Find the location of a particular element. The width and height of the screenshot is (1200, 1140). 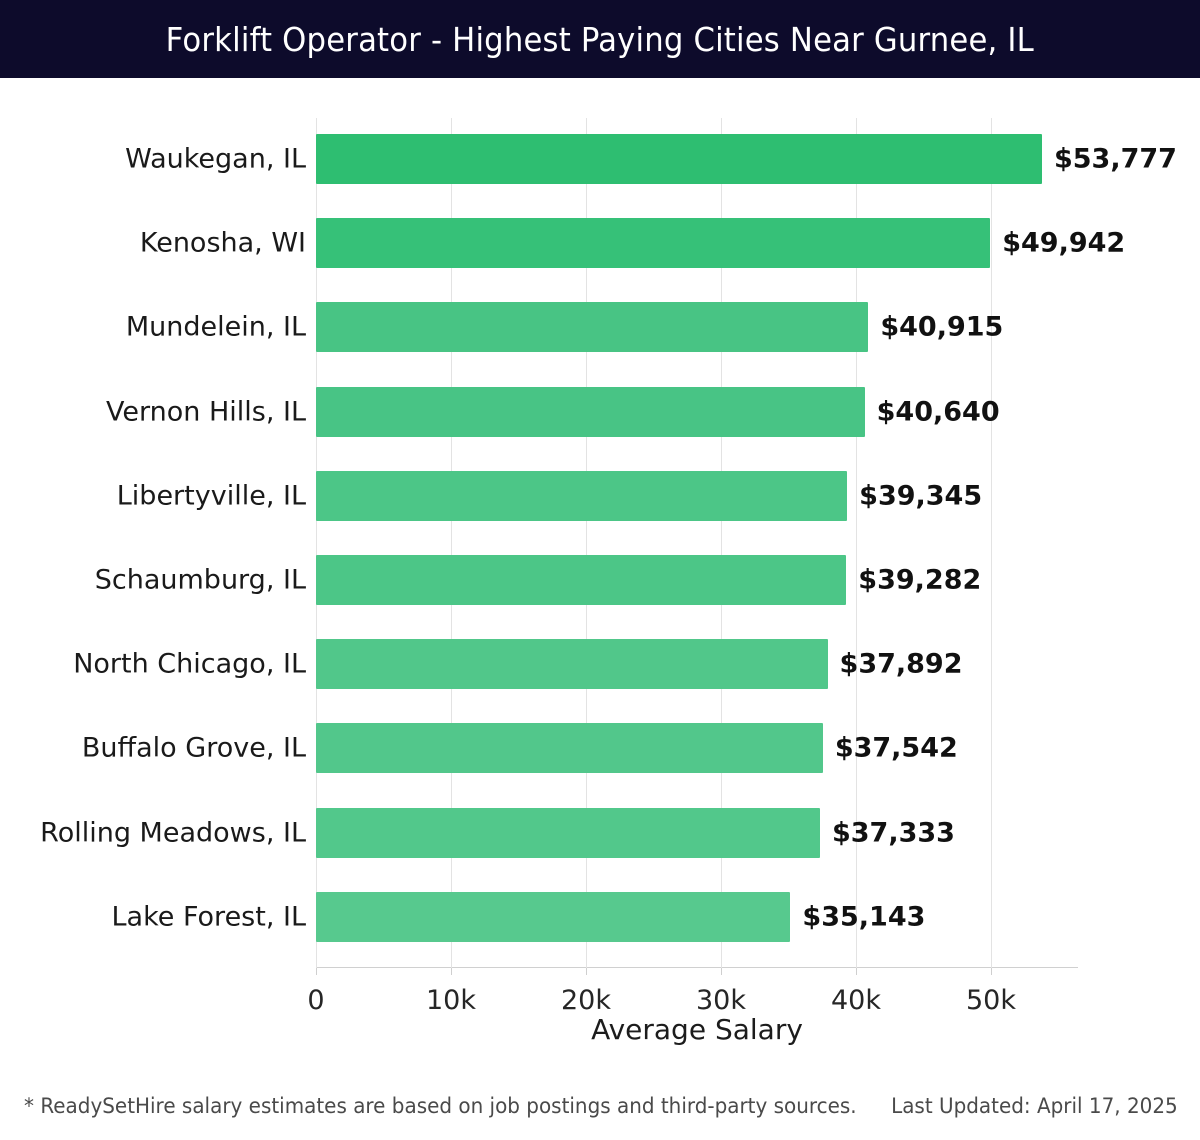

bar-value-label: $40,915 is located at coordinates (942, 327).